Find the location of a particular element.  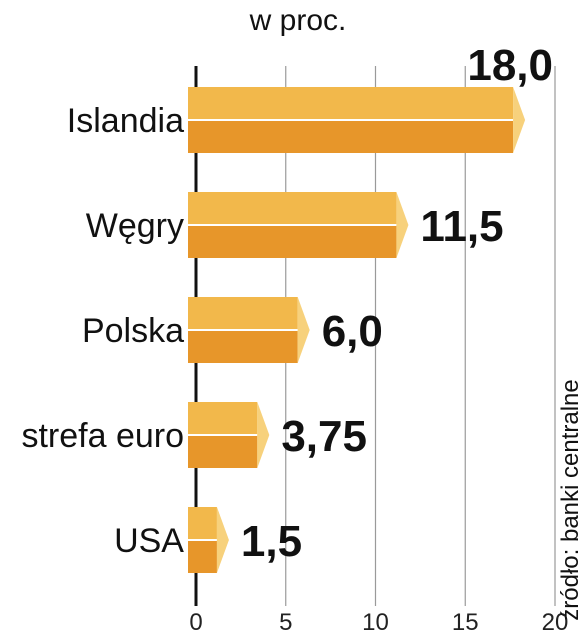

bar-USA: USA 1,5 is located at coordinates (208, 540).